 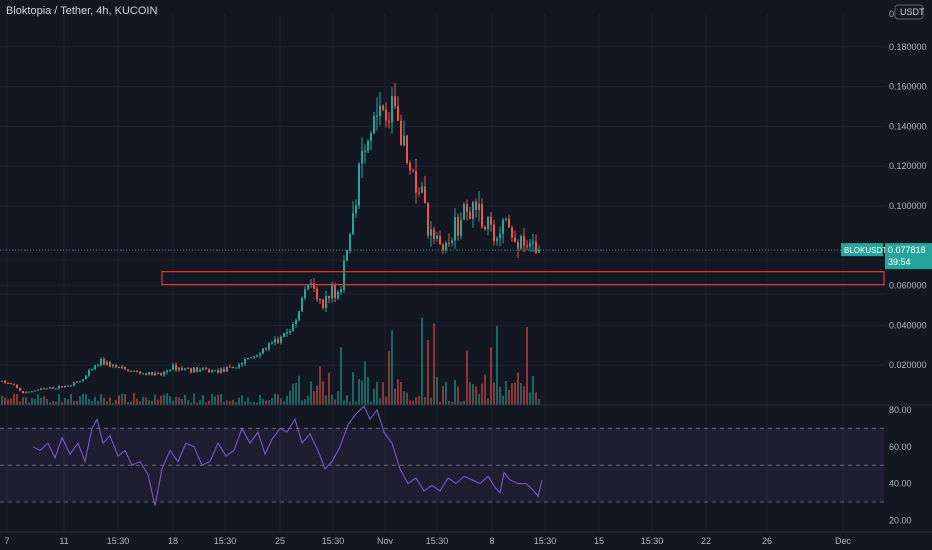 I want to click on y-tick-label: 0.180000, so click(x=908, y=47).